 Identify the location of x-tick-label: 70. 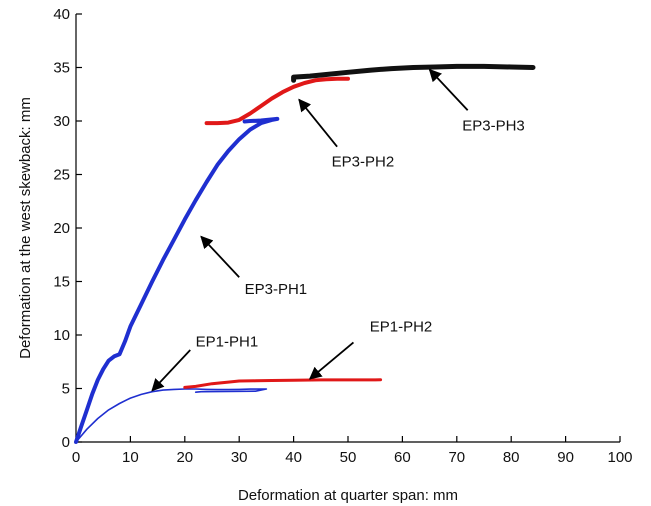
(456, 457).